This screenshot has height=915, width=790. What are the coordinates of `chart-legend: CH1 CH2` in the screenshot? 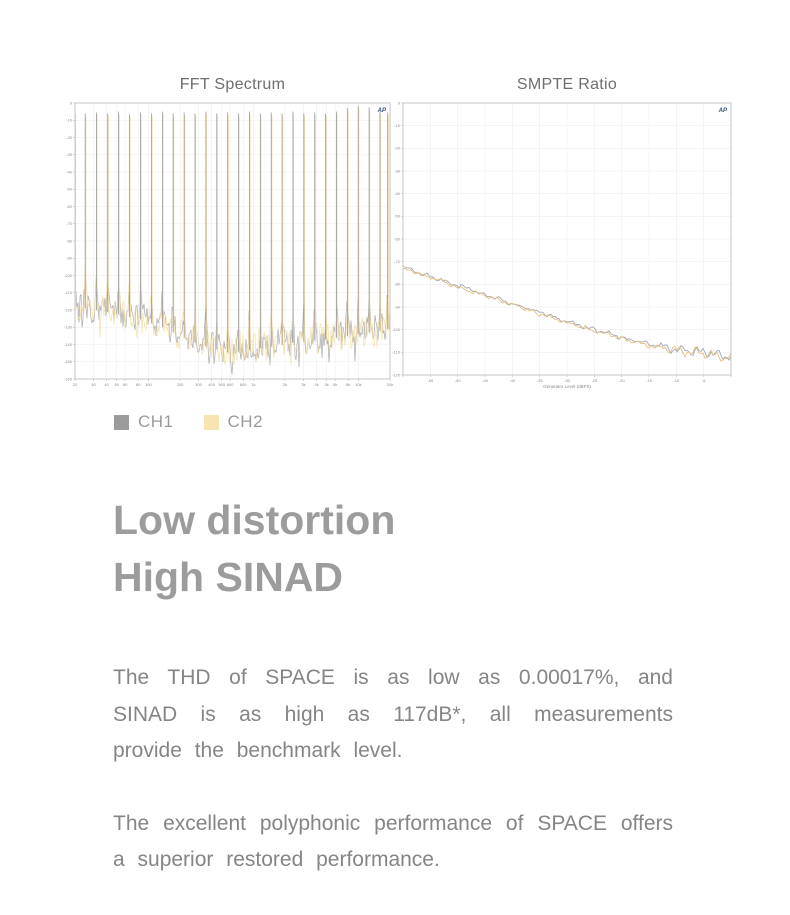 It's located at (188, 422).